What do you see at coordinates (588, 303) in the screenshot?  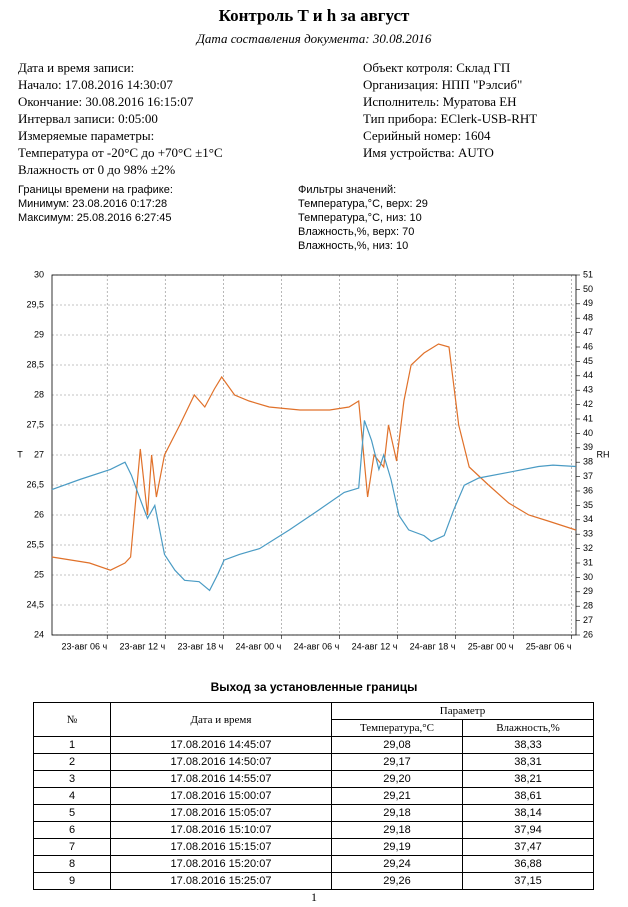 I see `y2-tick-label: 49` at bounding box center [588, 303].